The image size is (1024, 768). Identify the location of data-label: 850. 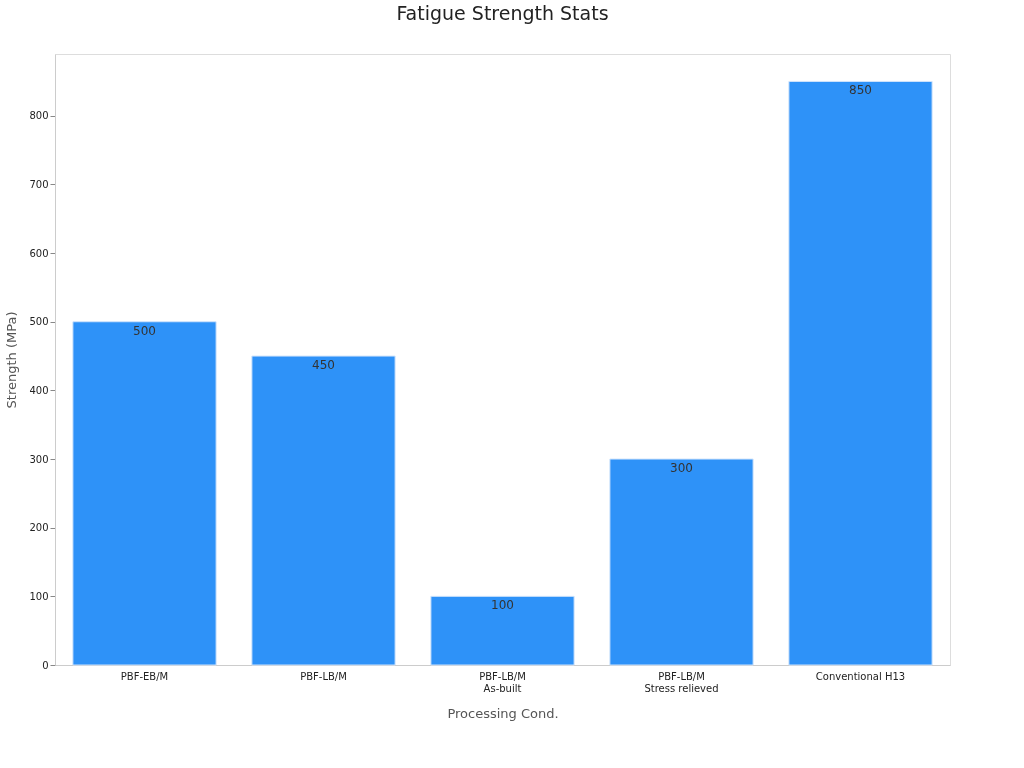
(860, 90).